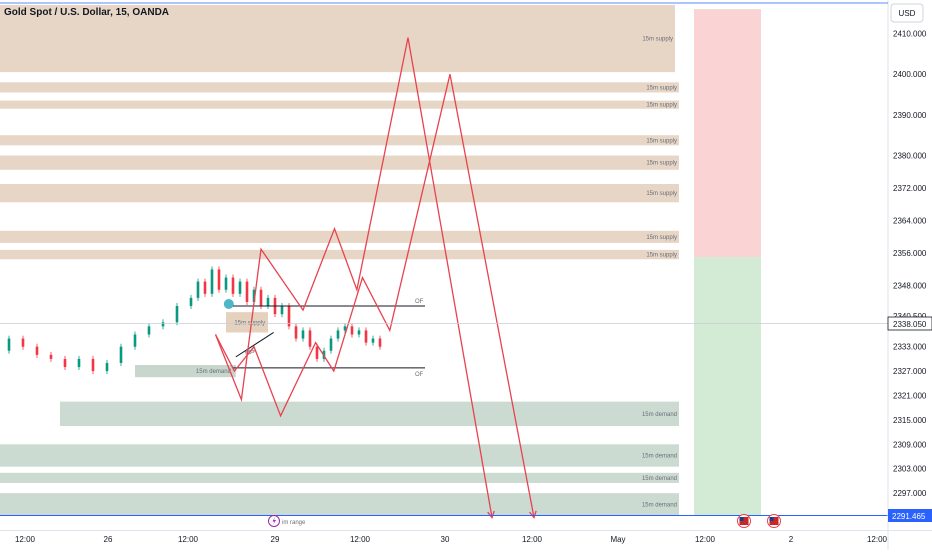 This screenshot has width=932, height=555. What do you see at coordinates (228, 303) in the screenshot?
I see `entry-marker` at bounding box center [228, 303].